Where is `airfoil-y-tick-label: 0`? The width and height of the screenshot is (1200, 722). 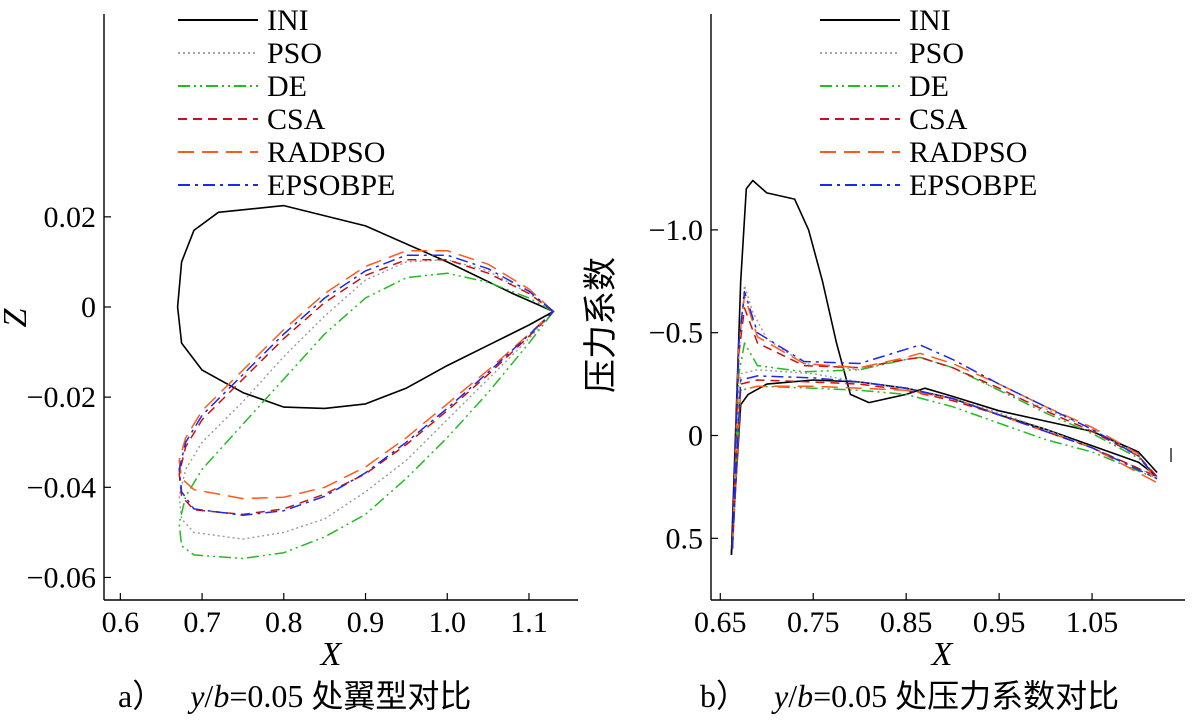 airfoil-y-tick-label: 0 is located at coordinates (88, 307).